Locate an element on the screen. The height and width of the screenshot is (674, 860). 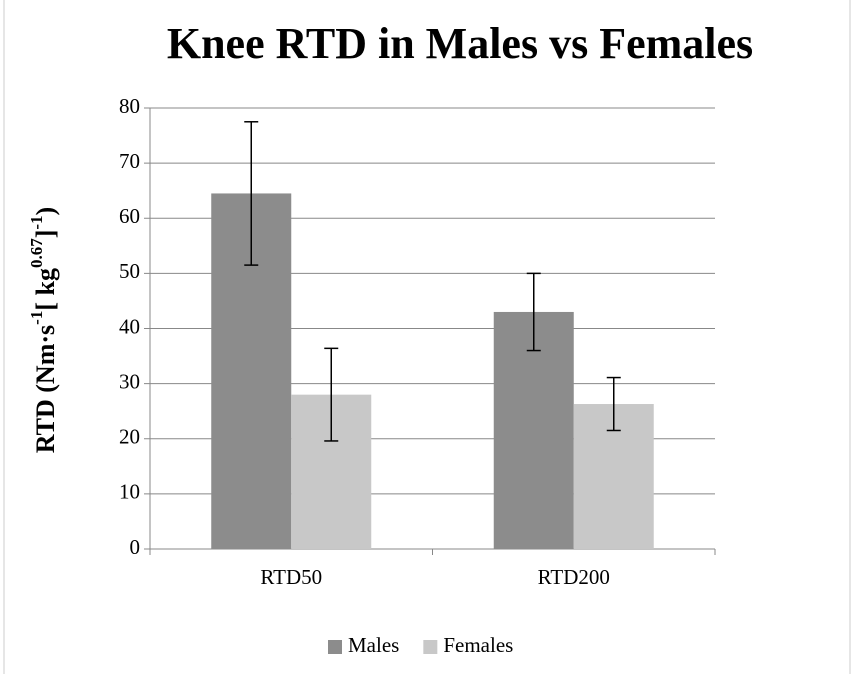
y-tick-label: 60 is located at coordinates (129, 216).